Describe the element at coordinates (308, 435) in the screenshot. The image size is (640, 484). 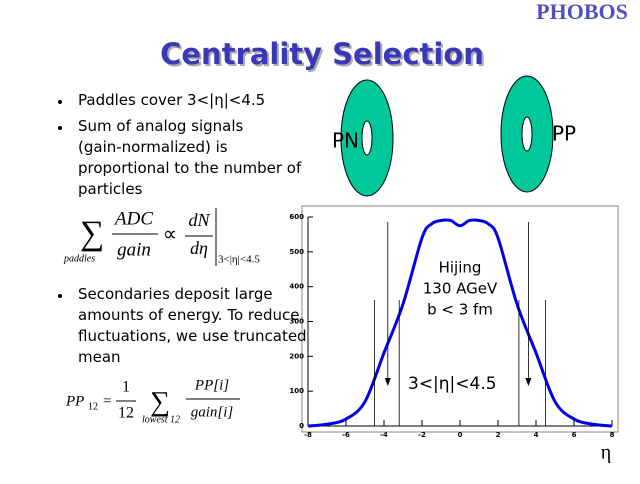
I see `x-tick-label: -8` at that location.